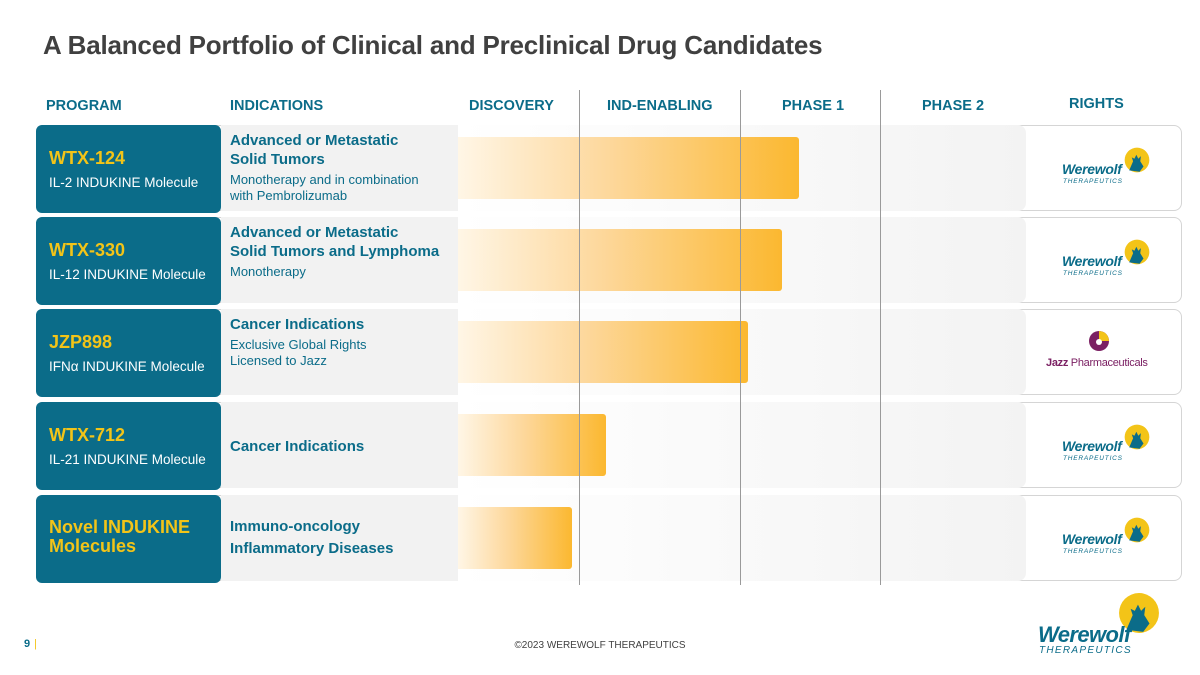 The height and width of the screenshot is (675, 1200). What do you see at coordinates (127, 274) in the screenshot?
I see `program-description: IL-12 INDUKINE Molecule` at bounding box center [127, 274].